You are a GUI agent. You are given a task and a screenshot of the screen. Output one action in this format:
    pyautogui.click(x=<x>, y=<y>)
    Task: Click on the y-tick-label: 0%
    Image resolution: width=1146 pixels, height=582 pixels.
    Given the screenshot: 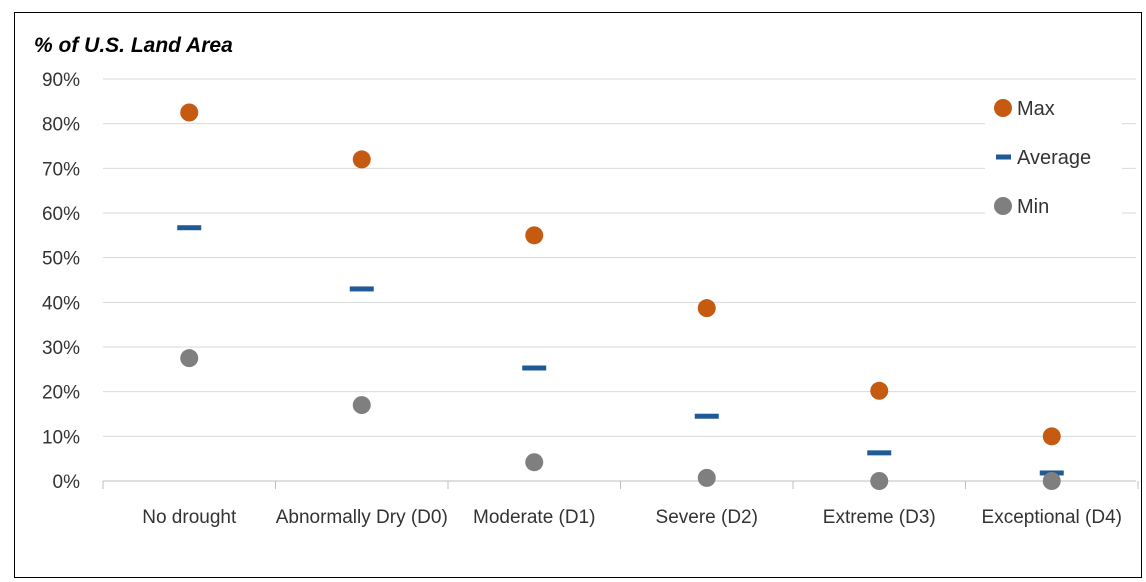 What is the action you would take?
    pyautogui.click(x=67, y=482)
    